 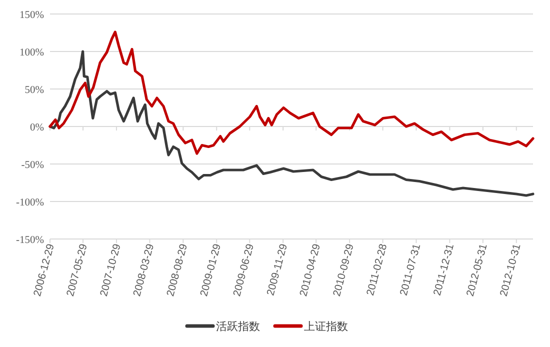 I want to click on y-tick-label: 150%, so click(x=32, y=15).